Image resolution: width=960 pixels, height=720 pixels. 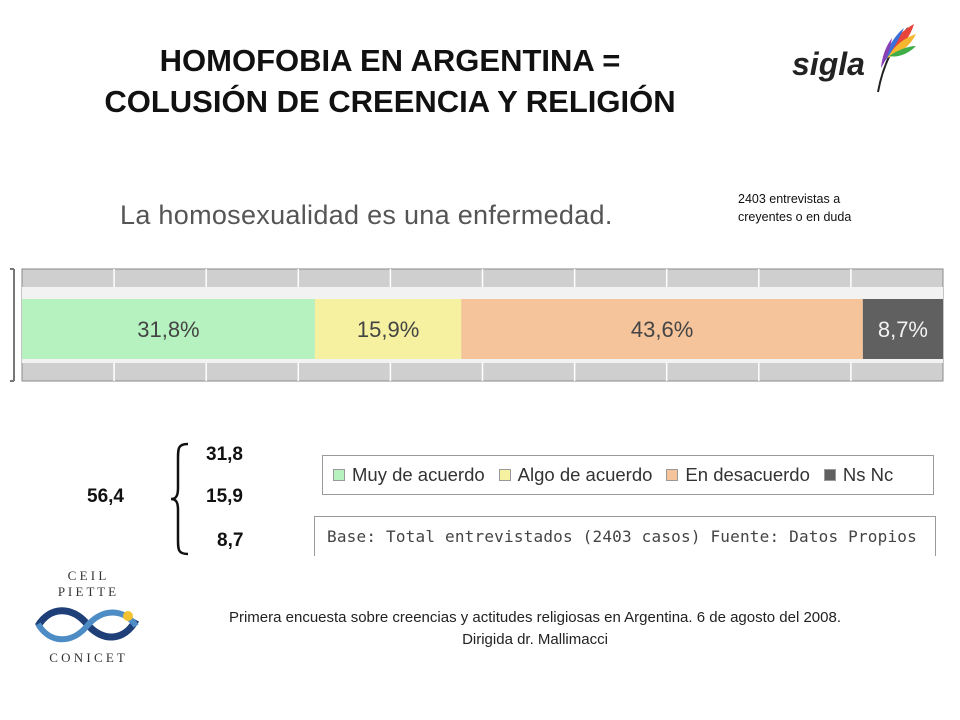 I want to click on summary-value-3: 8,7, so click(x=230, y=540).